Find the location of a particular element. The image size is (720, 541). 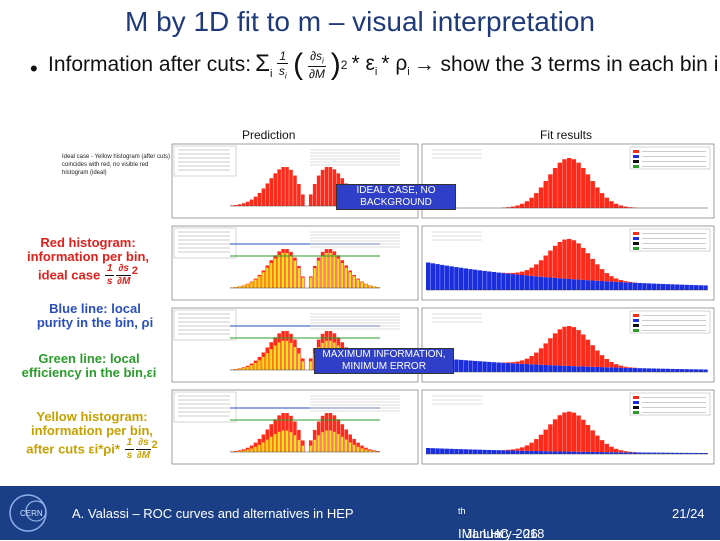

fit-legend is located at coordinates (670, 240).